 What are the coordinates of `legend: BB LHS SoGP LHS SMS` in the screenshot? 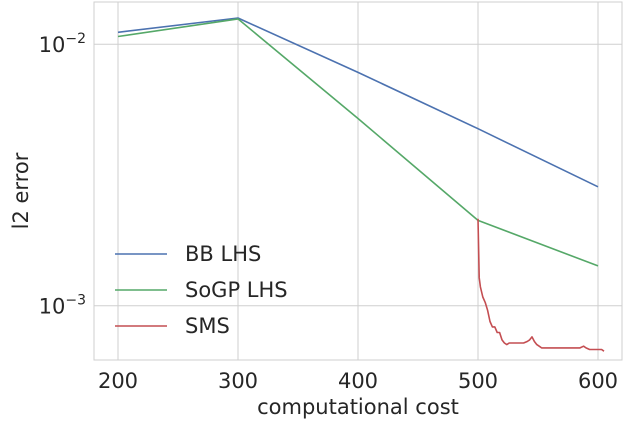 It's located at (201, 290).